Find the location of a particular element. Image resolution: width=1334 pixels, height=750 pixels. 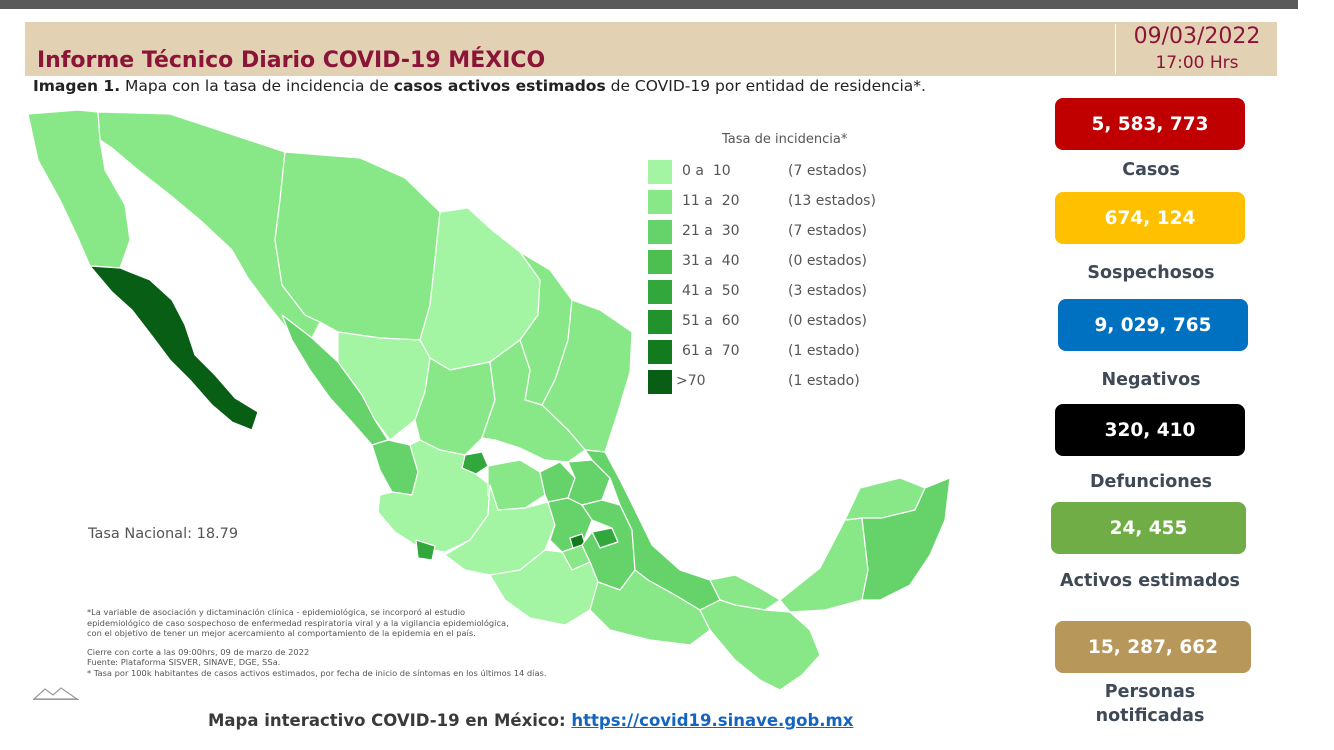

caption-text-2: de COVID-19 por entidad de residencia*. is located at coordinates (765, 86).